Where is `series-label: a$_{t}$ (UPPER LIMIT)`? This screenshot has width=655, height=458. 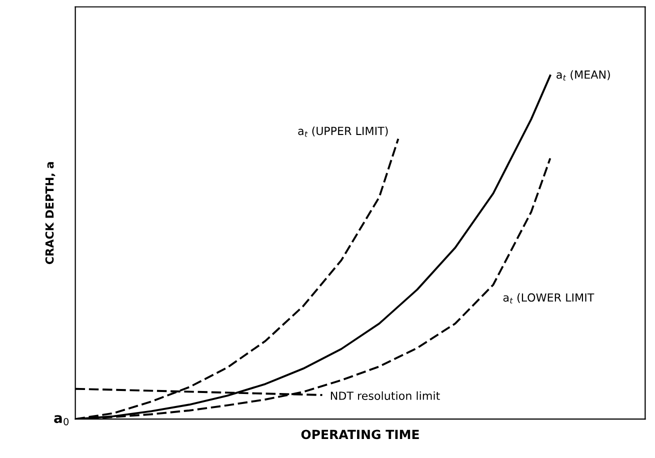 series-label: a$_{t}$ (UPPER LIMIT) is located at coordinates (343, 131).